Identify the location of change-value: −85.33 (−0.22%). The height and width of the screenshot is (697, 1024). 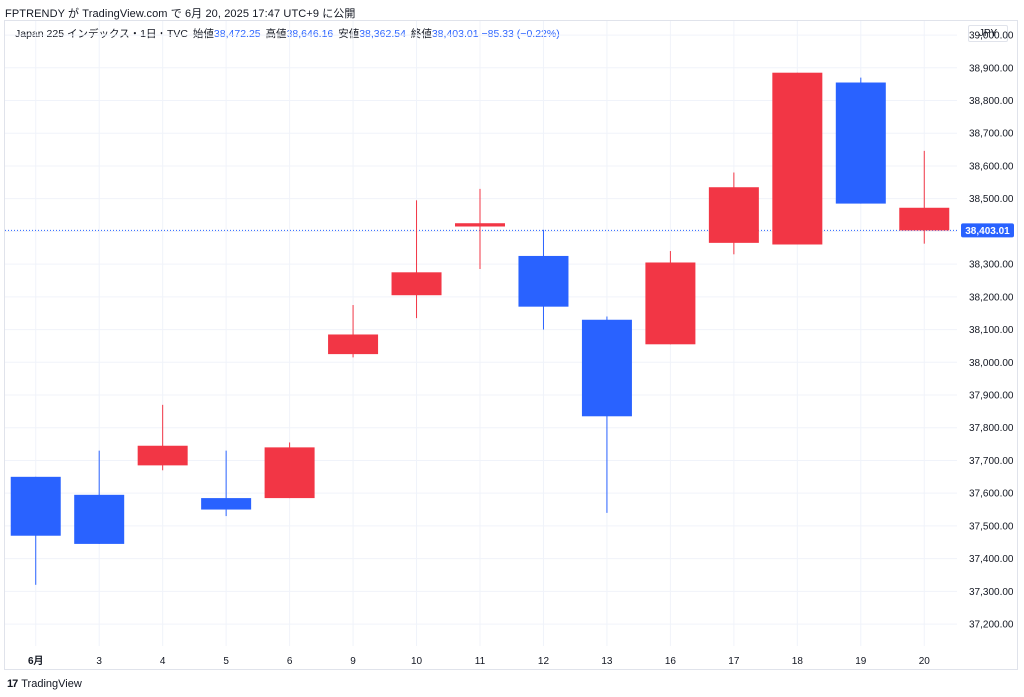
(520, 34).